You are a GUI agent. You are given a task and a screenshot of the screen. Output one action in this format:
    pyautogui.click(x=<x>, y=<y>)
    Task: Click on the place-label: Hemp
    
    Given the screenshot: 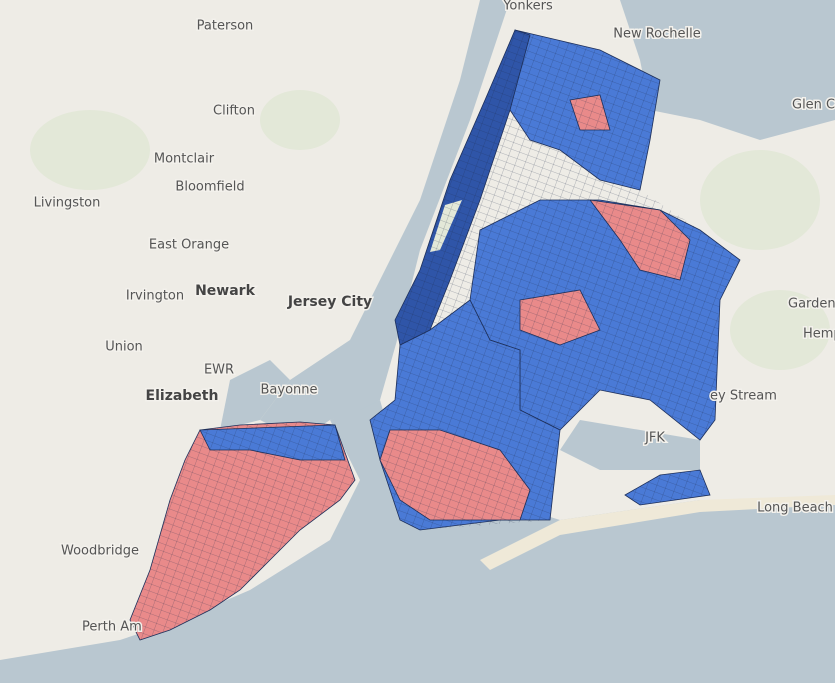 What is the action you would take?
    pyautogui.click(x=819, y=334)
    